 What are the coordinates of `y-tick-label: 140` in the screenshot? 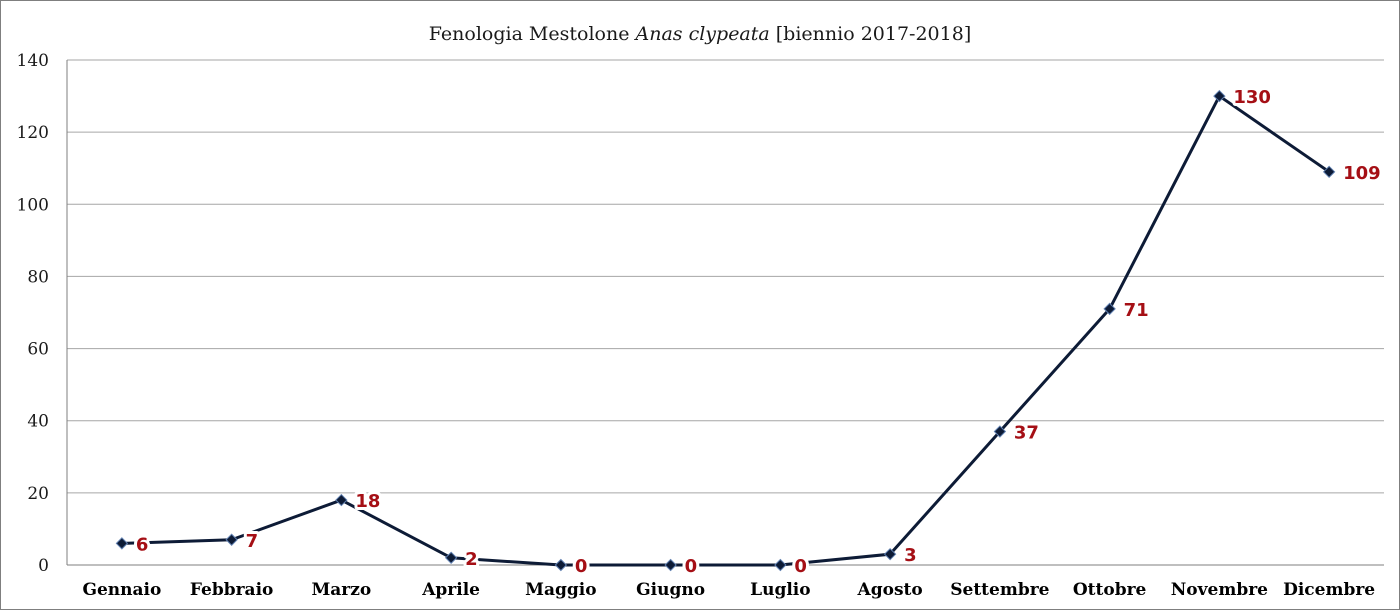 It's located at (33, 61).